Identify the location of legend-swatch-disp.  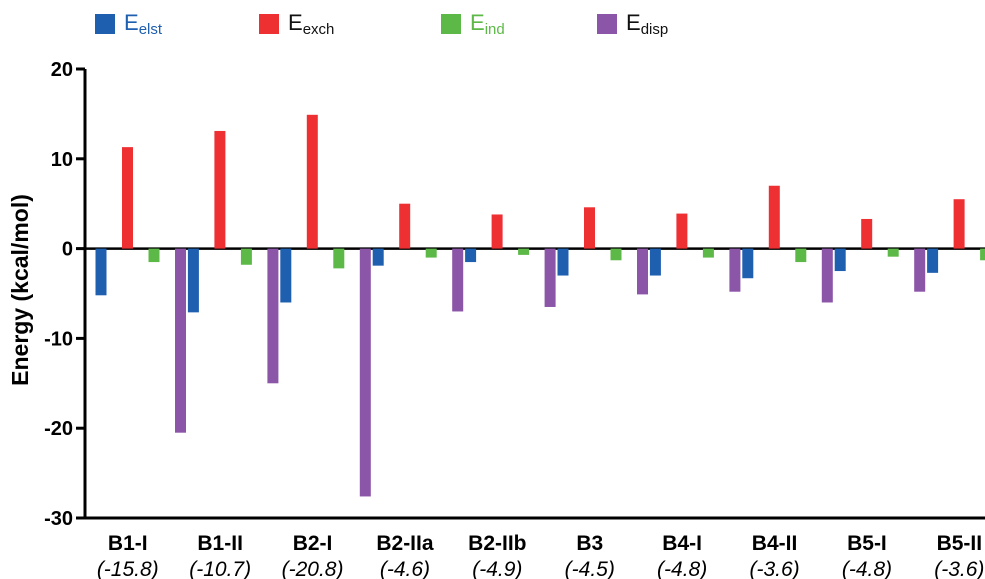
(607, 24).